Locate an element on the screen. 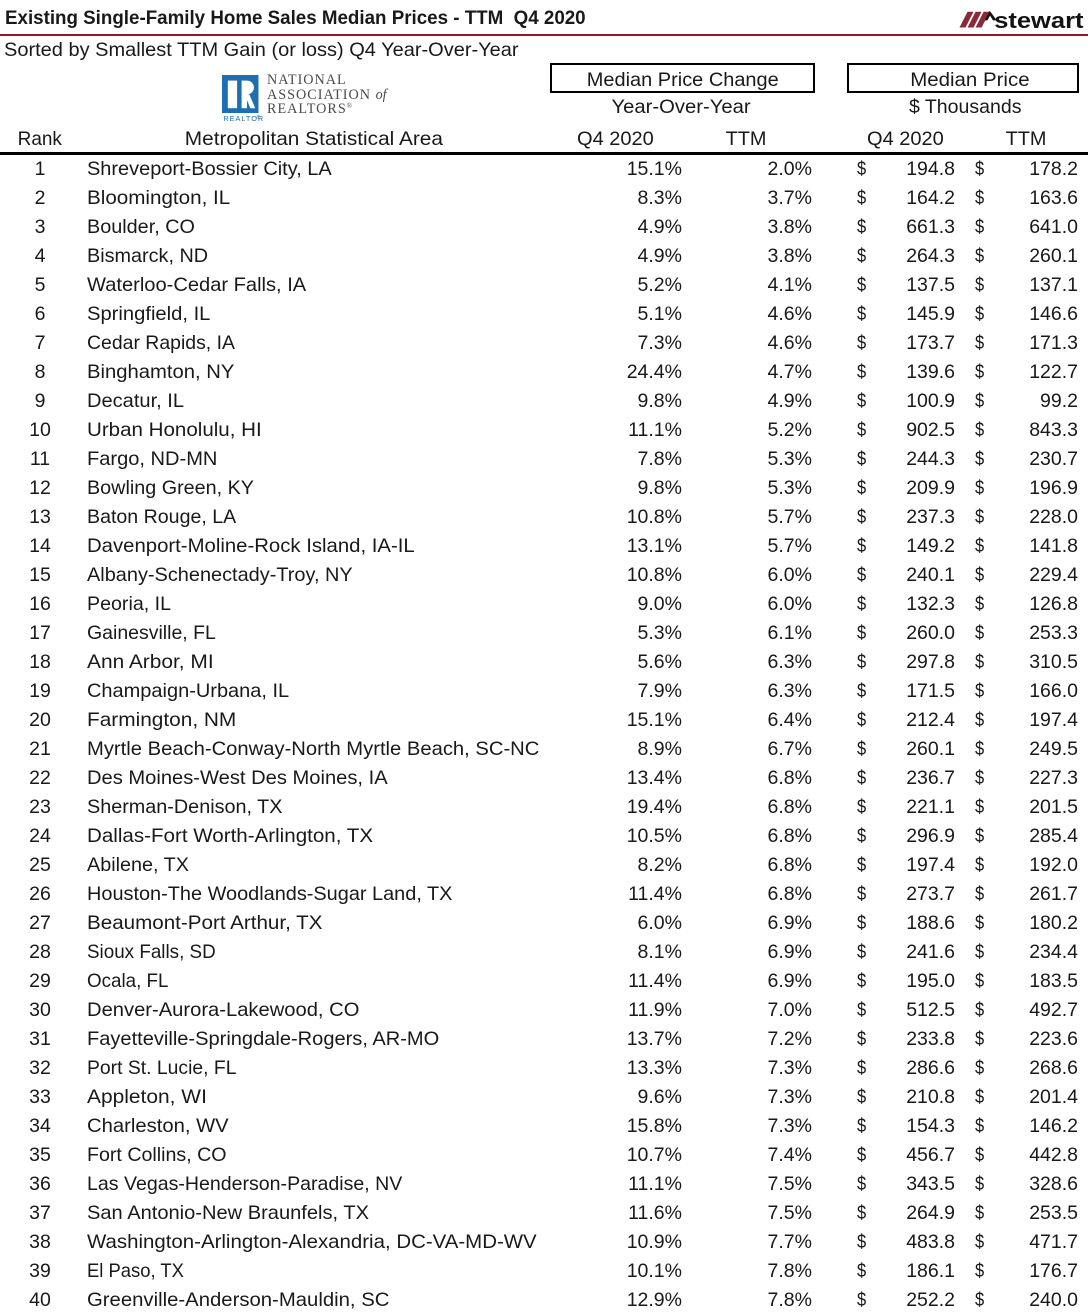 The image size is (1088, 1313). svg-text: stewart is located at coordinates (1038, 21).